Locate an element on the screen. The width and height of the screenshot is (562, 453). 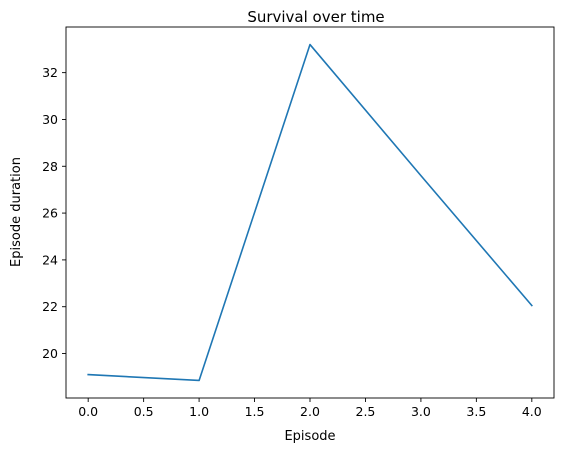
x-tick-label: 1.0 is located at coordinates (199, 411).